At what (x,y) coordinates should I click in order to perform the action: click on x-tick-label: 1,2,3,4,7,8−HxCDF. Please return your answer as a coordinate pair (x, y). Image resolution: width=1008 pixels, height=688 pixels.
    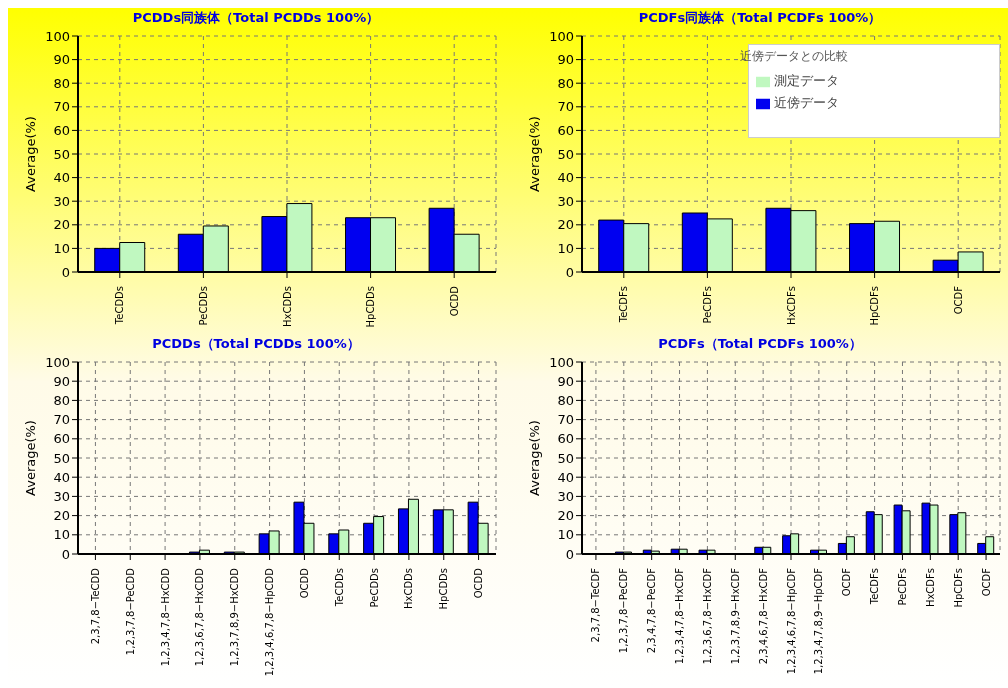
    Looking at the image, I should click on (680, 616).